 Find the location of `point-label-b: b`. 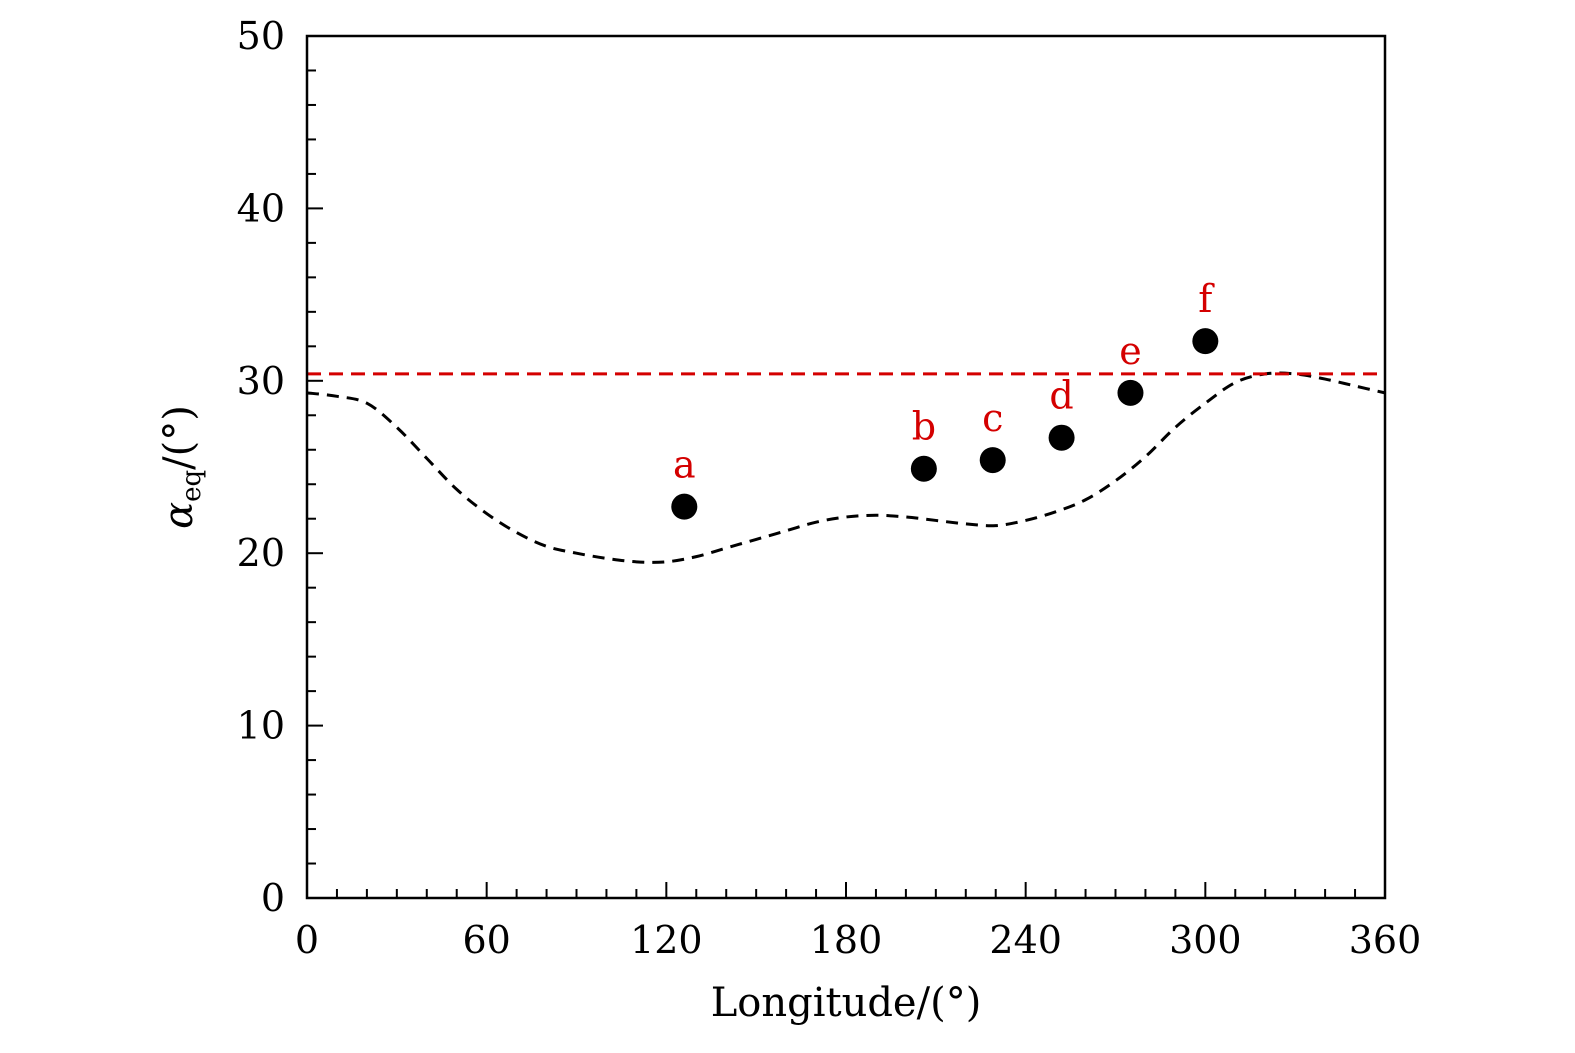

point-label-b: b is located at coordinates (924, 427).